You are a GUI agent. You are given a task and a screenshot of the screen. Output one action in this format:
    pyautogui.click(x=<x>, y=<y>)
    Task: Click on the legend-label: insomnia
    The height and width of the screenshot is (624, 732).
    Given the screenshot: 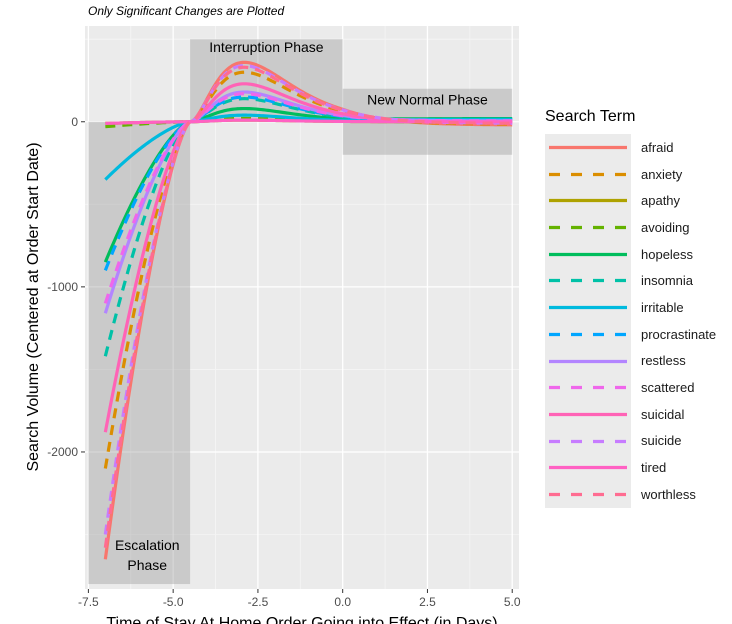 What is the action you would take?
    pyautogui.click(x=667, y=281)
    